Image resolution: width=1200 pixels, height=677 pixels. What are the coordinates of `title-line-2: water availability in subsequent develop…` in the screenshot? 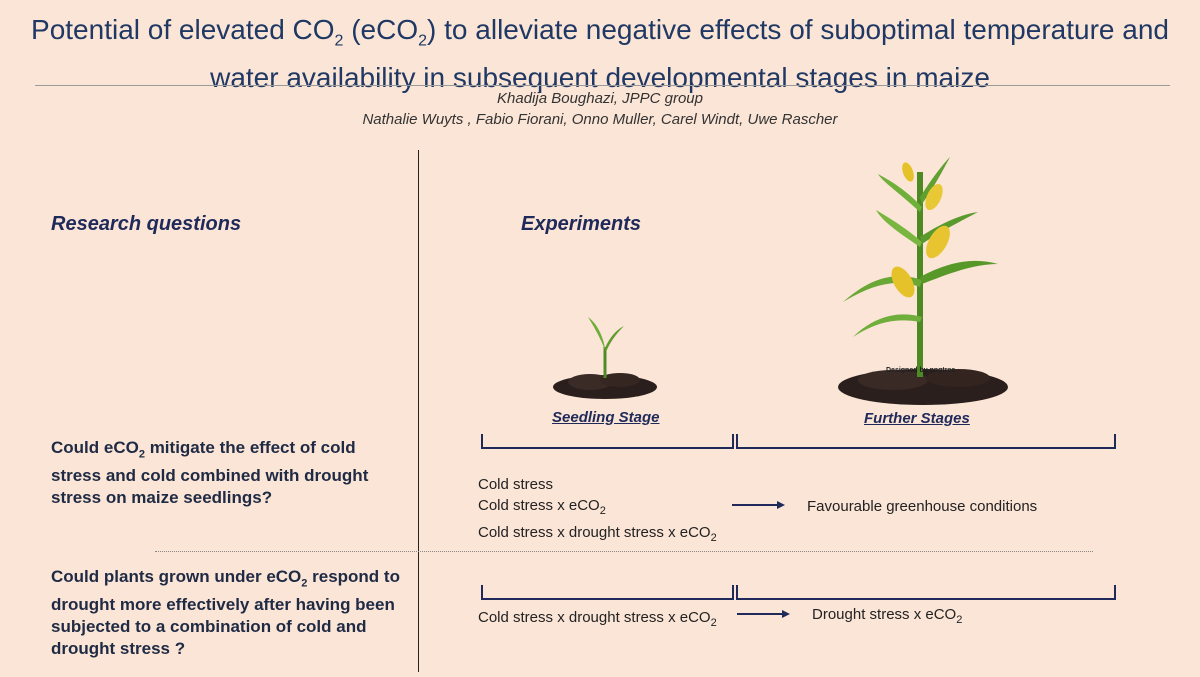 It's located at (600, 77).